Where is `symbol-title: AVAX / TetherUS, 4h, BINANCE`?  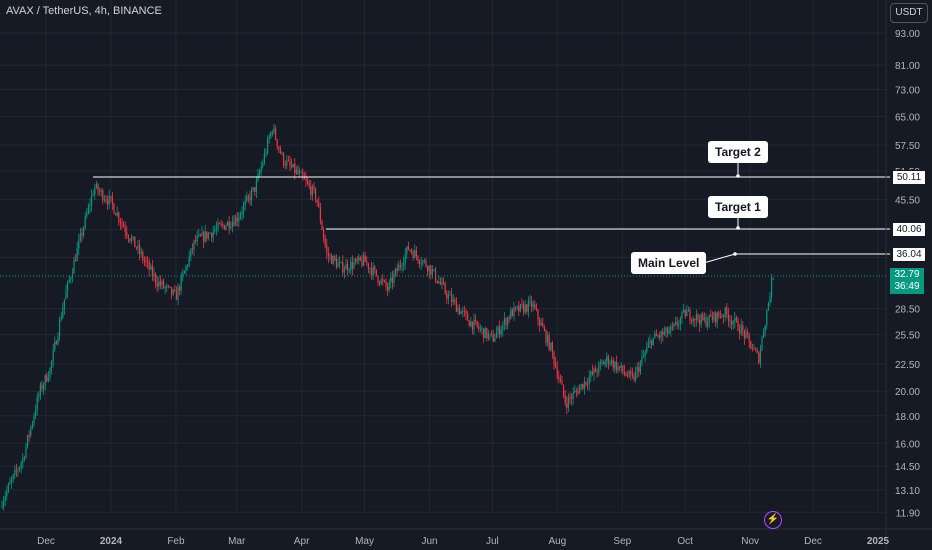 symbol-title: AVAX / TetherUS, 4h, BINANCE is located at coordinates (84, 11).